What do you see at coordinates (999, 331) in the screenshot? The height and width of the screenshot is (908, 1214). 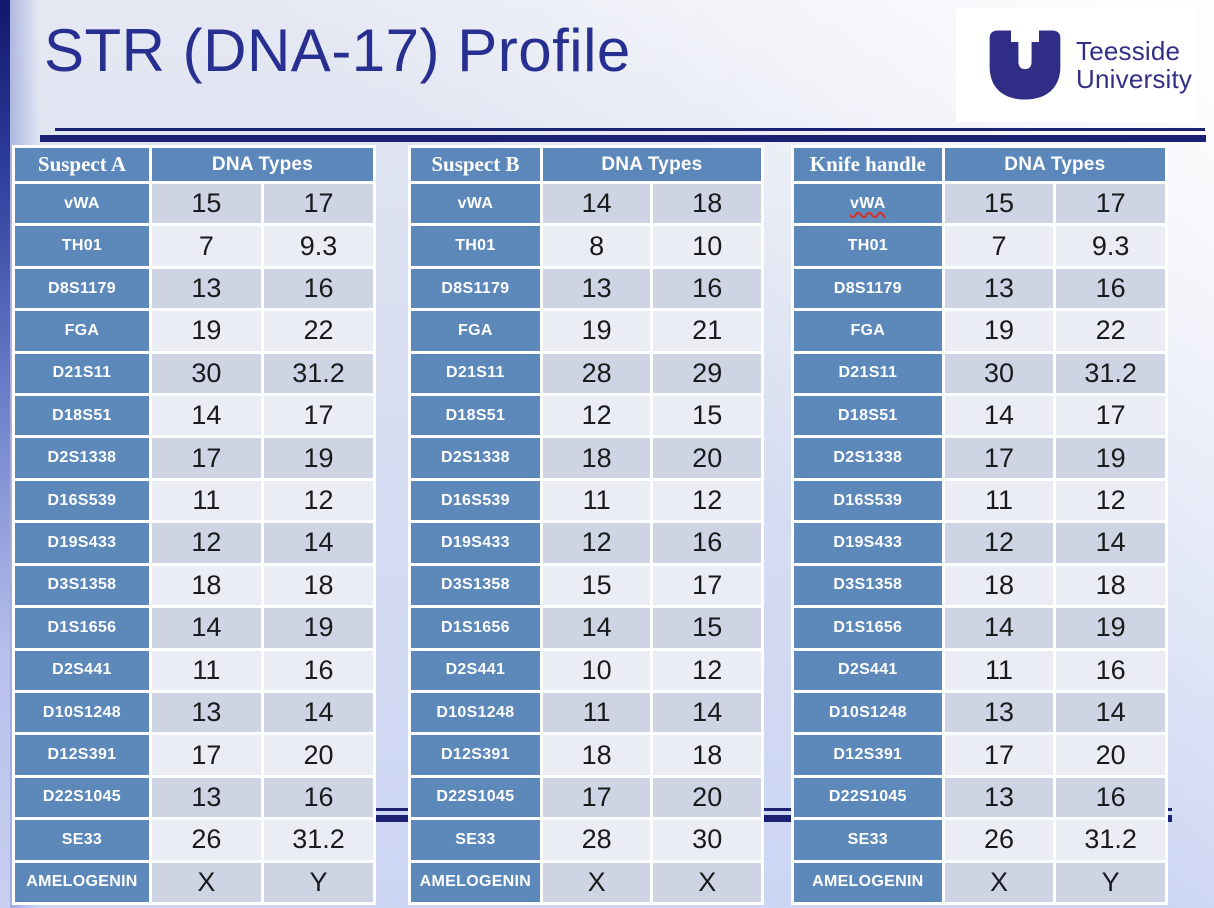 I see `allele-value-1: 19` at bounding box center [999, 331].